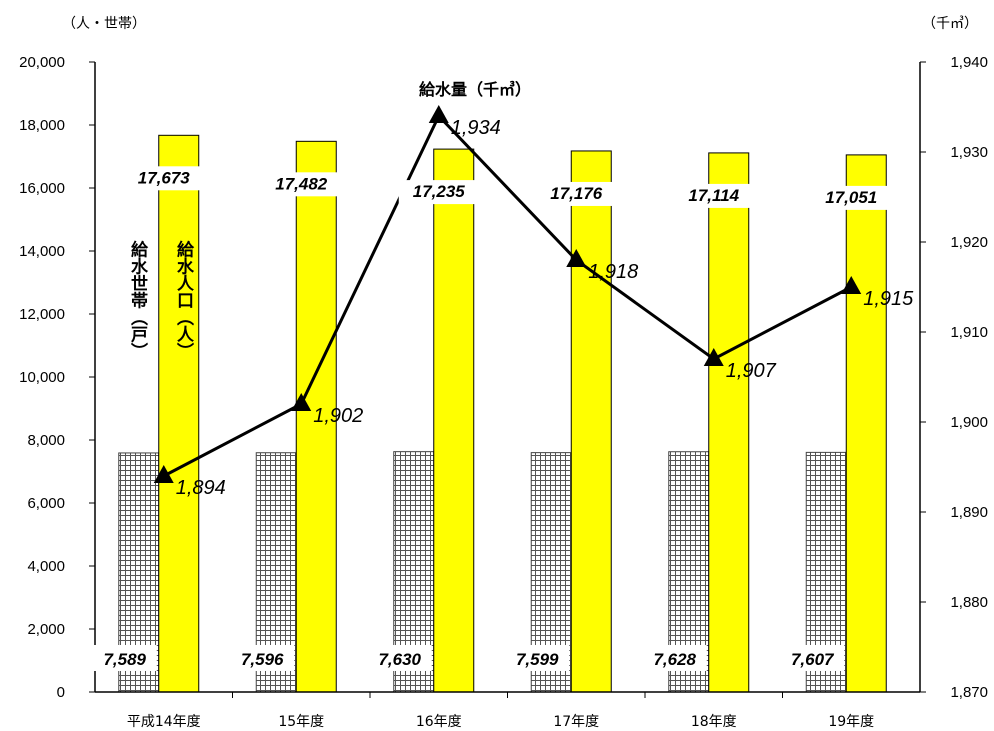 This screenshot has height=731, width=994. Describe the element at coordinates (475, 89) in the screenshot. I see `volume-series-label: 給水量（千㎥）` at that location.